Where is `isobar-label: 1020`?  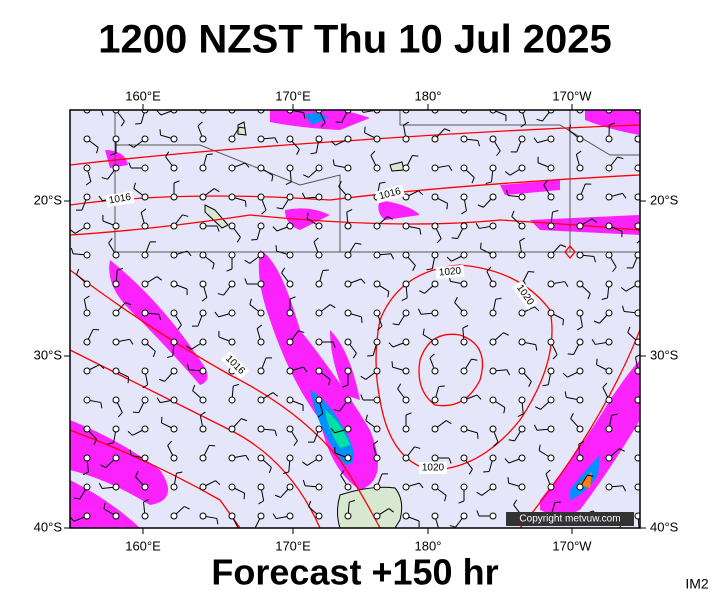
isobar-label: 1020 is located at coordinates (450, 272).